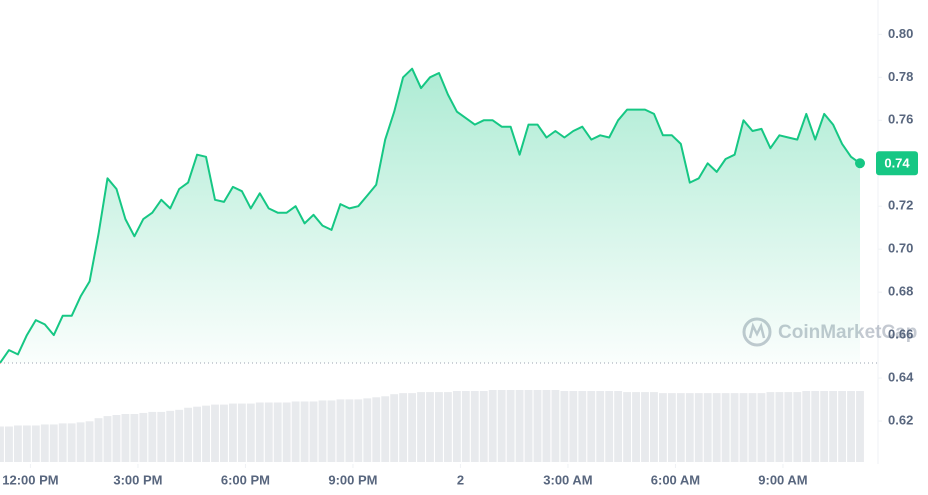  I want to click on y-tick-label: 0.70, so click(900, 248).